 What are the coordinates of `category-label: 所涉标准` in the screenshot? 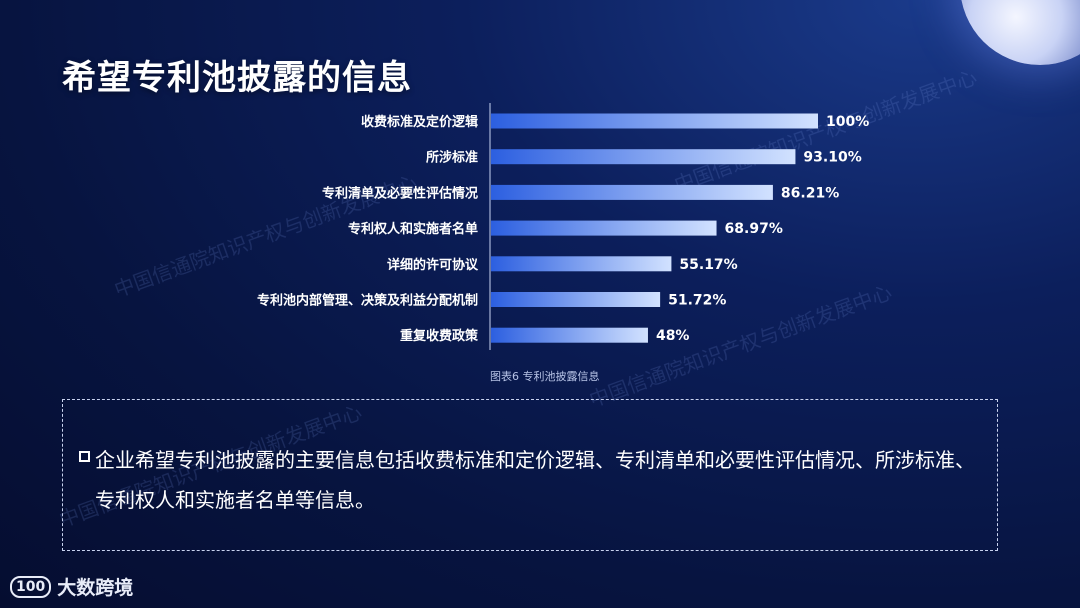 It's located at (452, 158).